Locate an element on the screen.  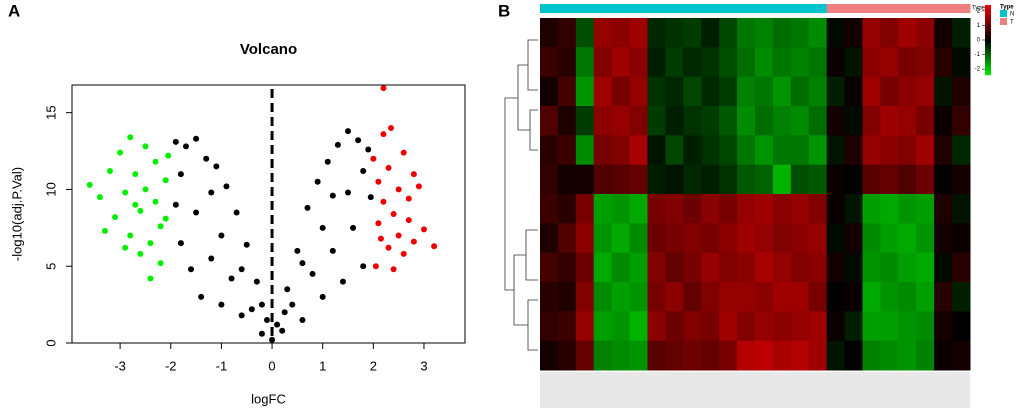
x-tick-label: 2 is located at coordinates (373, 365).